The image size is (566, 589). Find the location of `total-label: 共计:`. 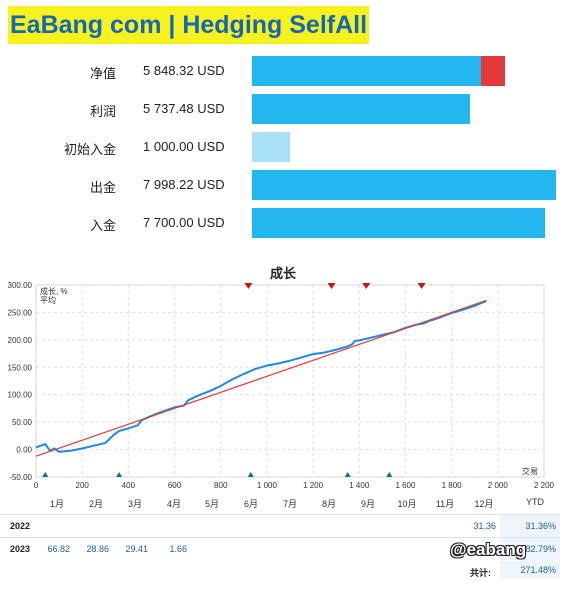

total-label: 共计: is located at coordinates (480, 573).